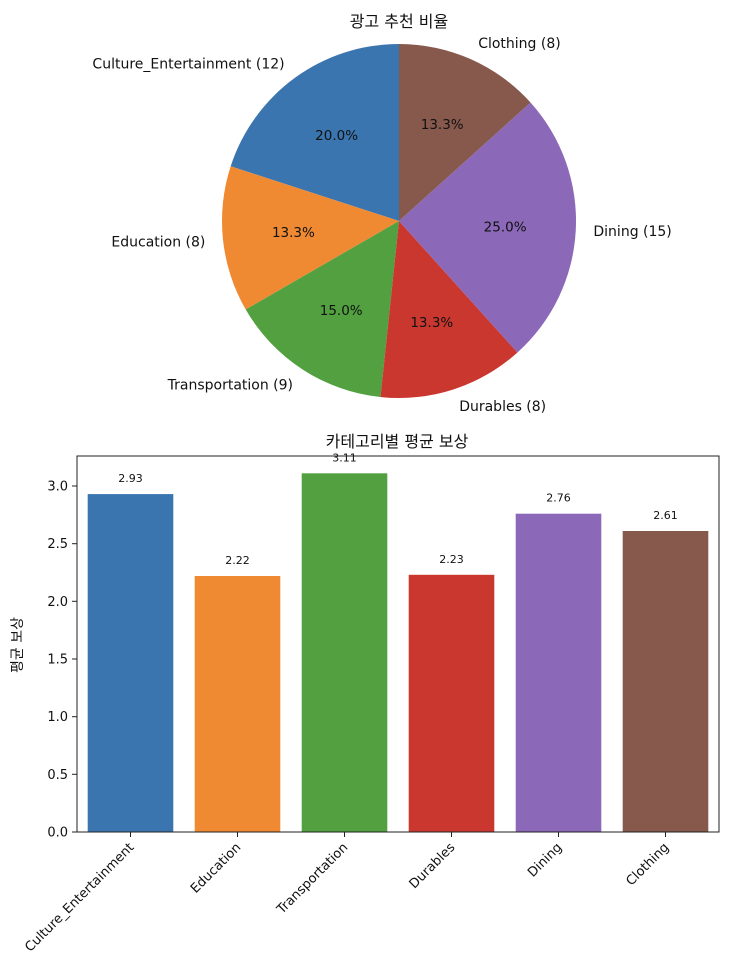 This screenshot has height=978, width=744. I want to click on bar-value-clothing: 2.61, so click(665, 515).